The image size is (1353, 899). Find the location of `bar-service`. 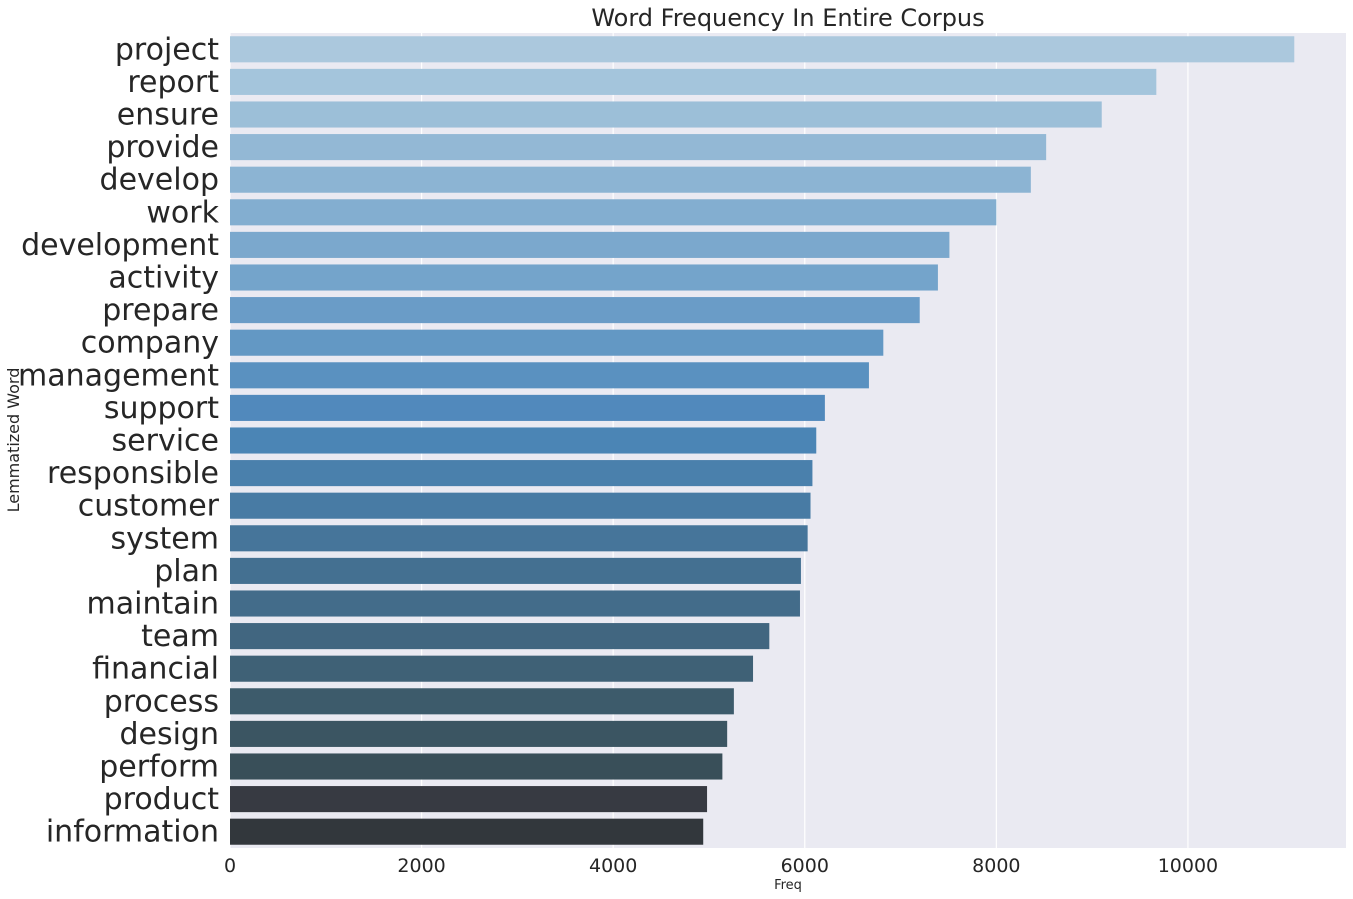

bar-service is located at coordinates (523, 440).